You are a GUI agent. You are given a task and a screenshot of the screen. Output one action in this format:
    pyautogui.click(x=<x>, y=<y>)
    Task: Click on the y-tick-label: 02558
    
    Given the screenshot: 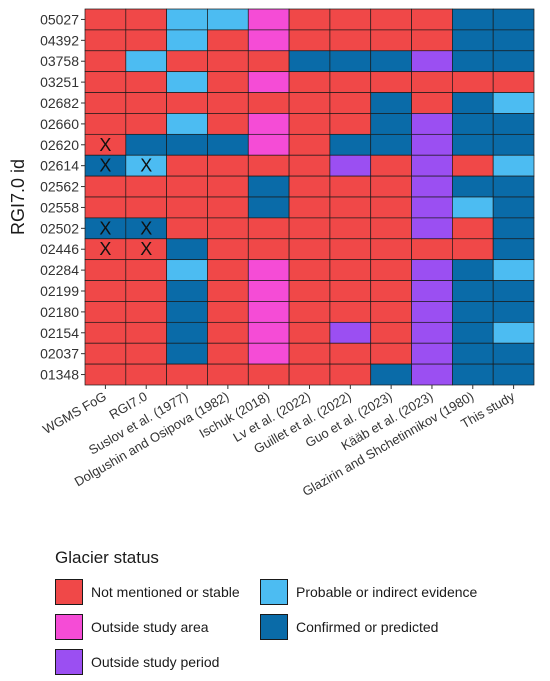 What is the action you would take?
    pyautogui.click(x=59, y=207)
    